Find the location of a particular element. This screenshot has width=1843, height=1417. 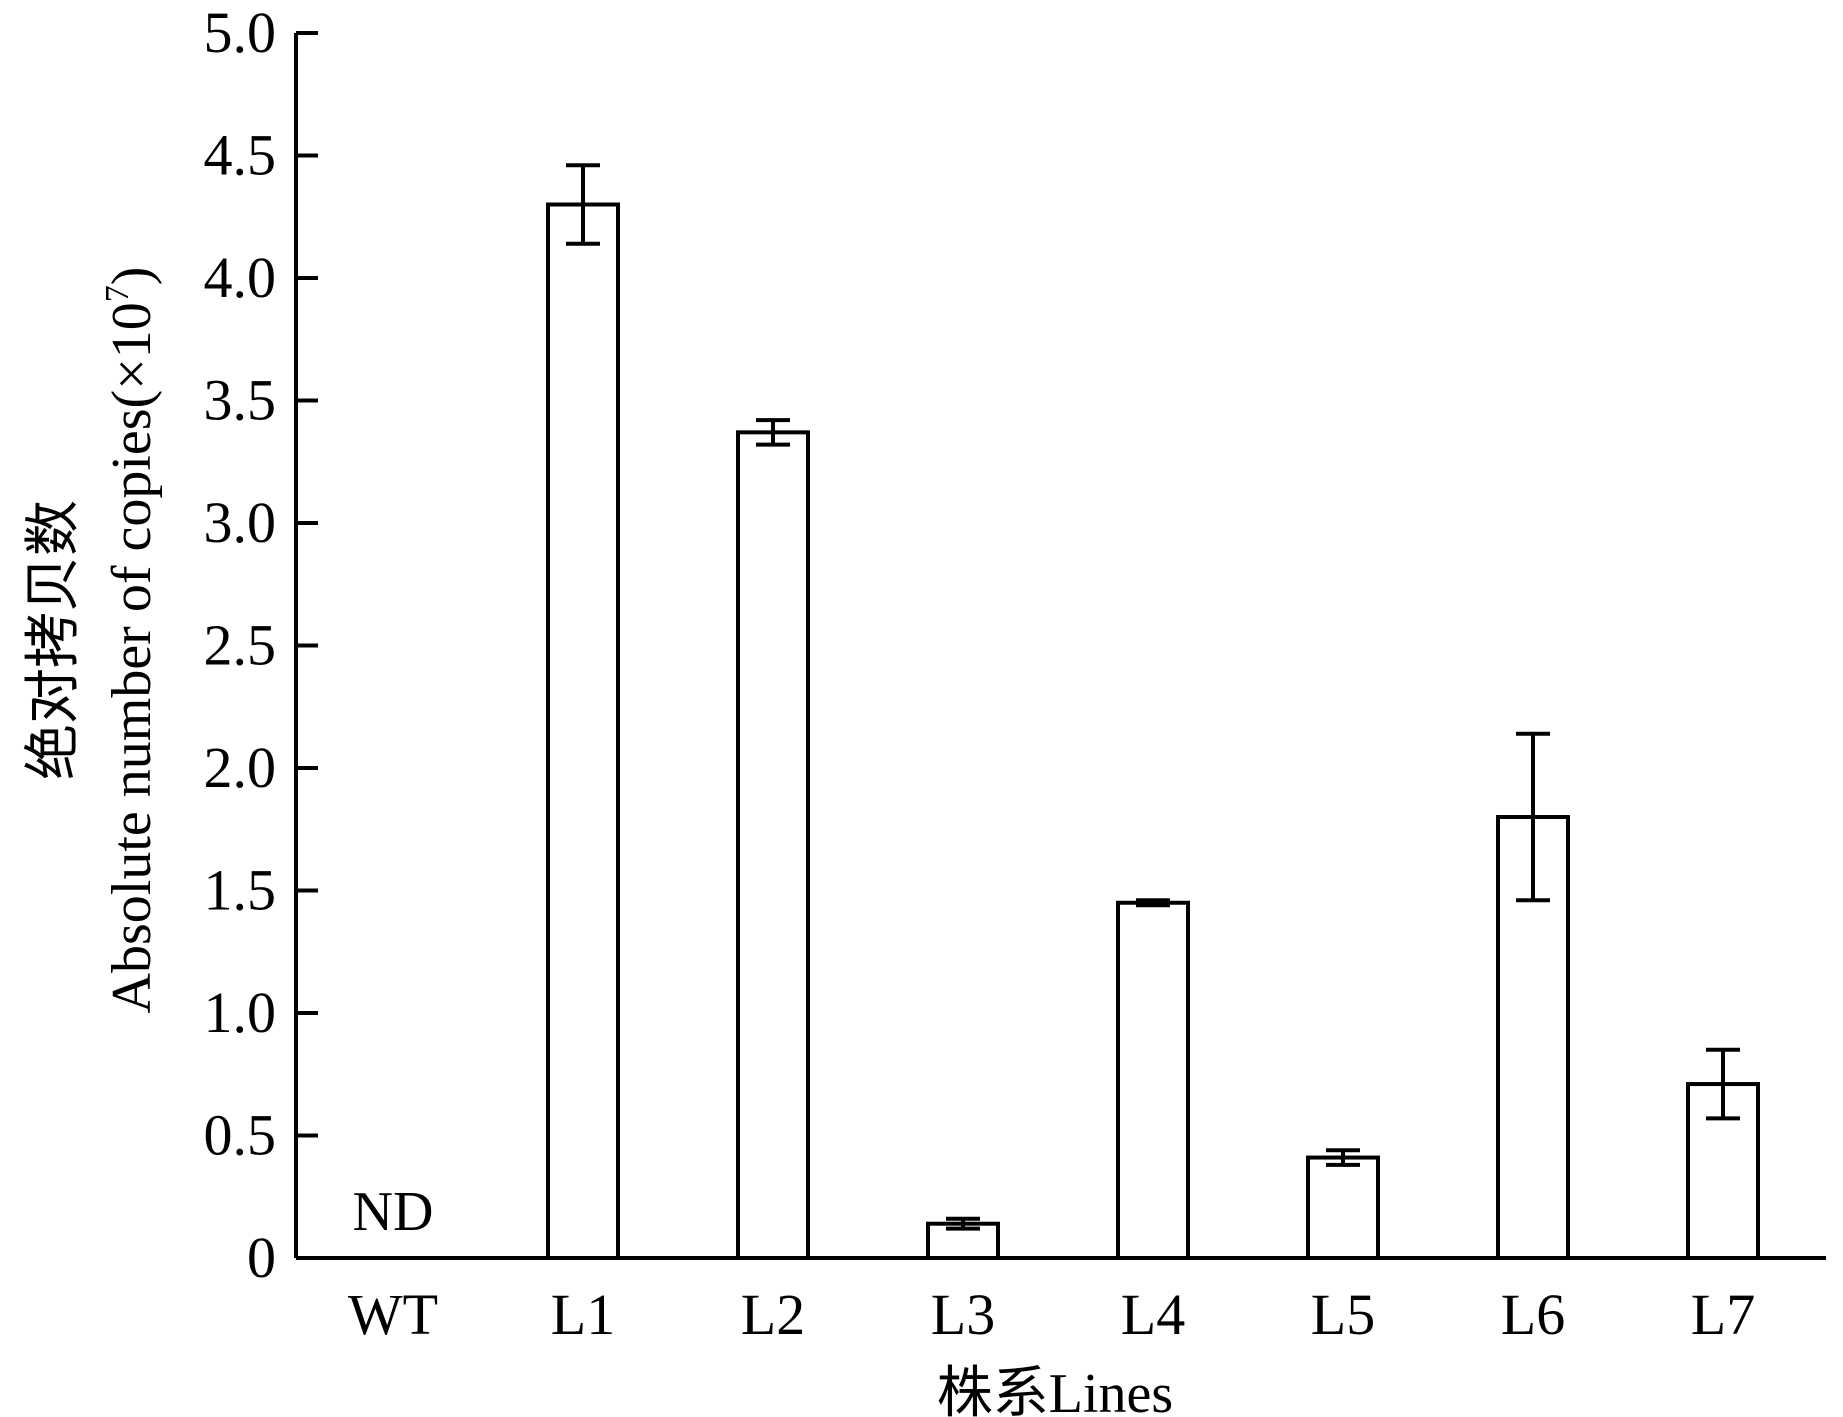

x-tick-label: L6 is located at coordinates (1533, 1314).